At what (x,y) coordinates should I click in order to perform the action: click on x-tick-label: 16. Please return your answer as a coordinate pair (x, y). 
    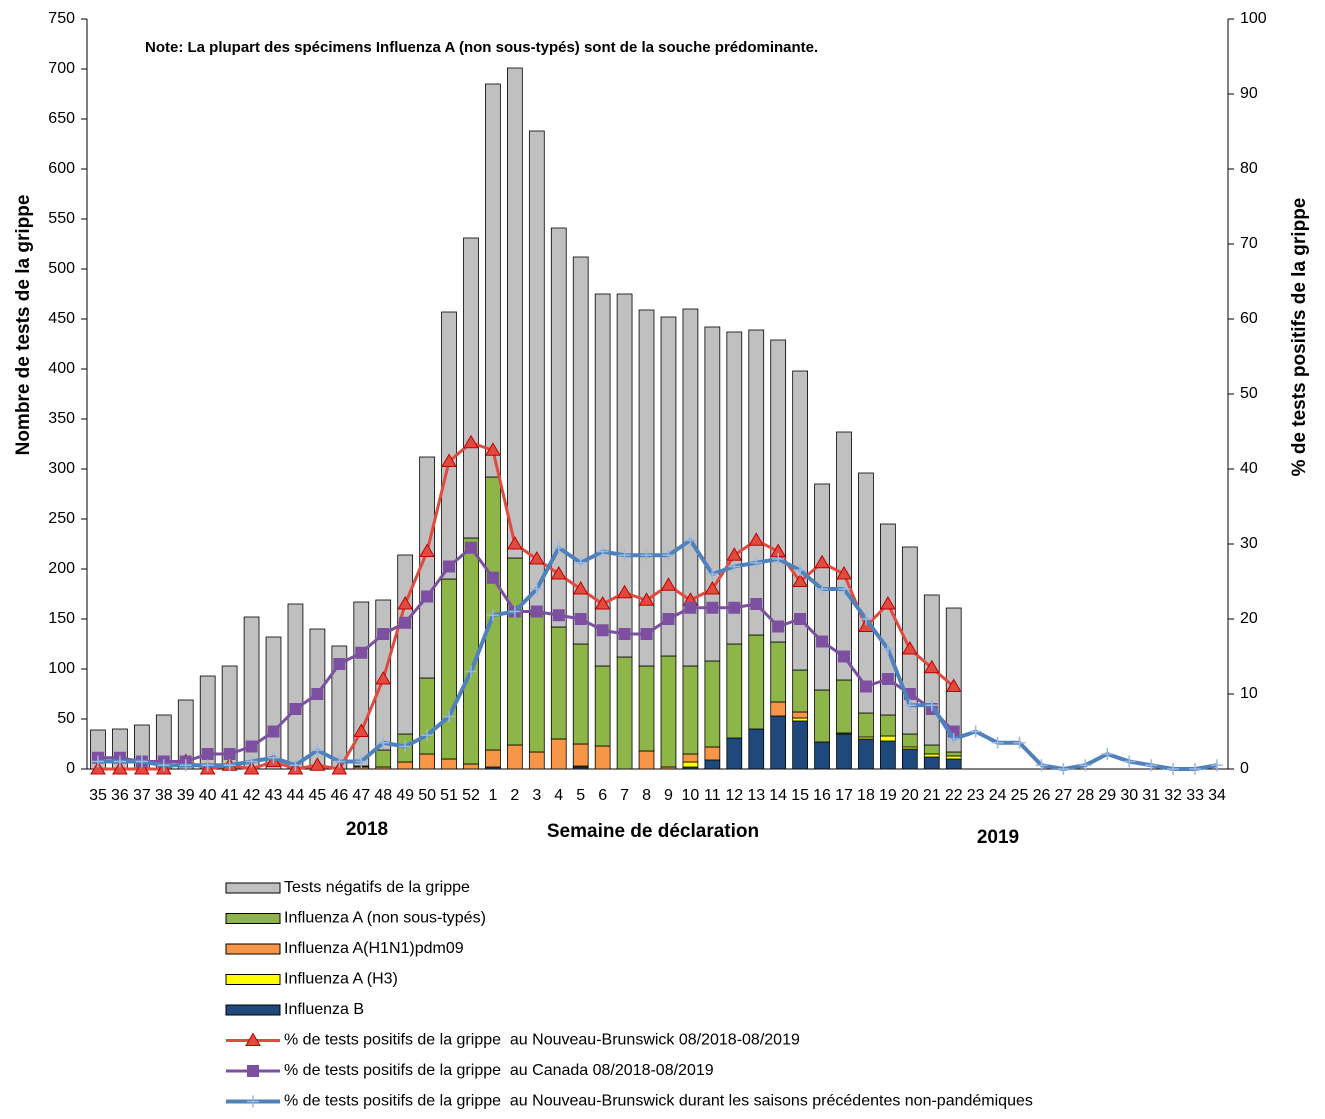
    Looking at the image, I should click on (822, 795).